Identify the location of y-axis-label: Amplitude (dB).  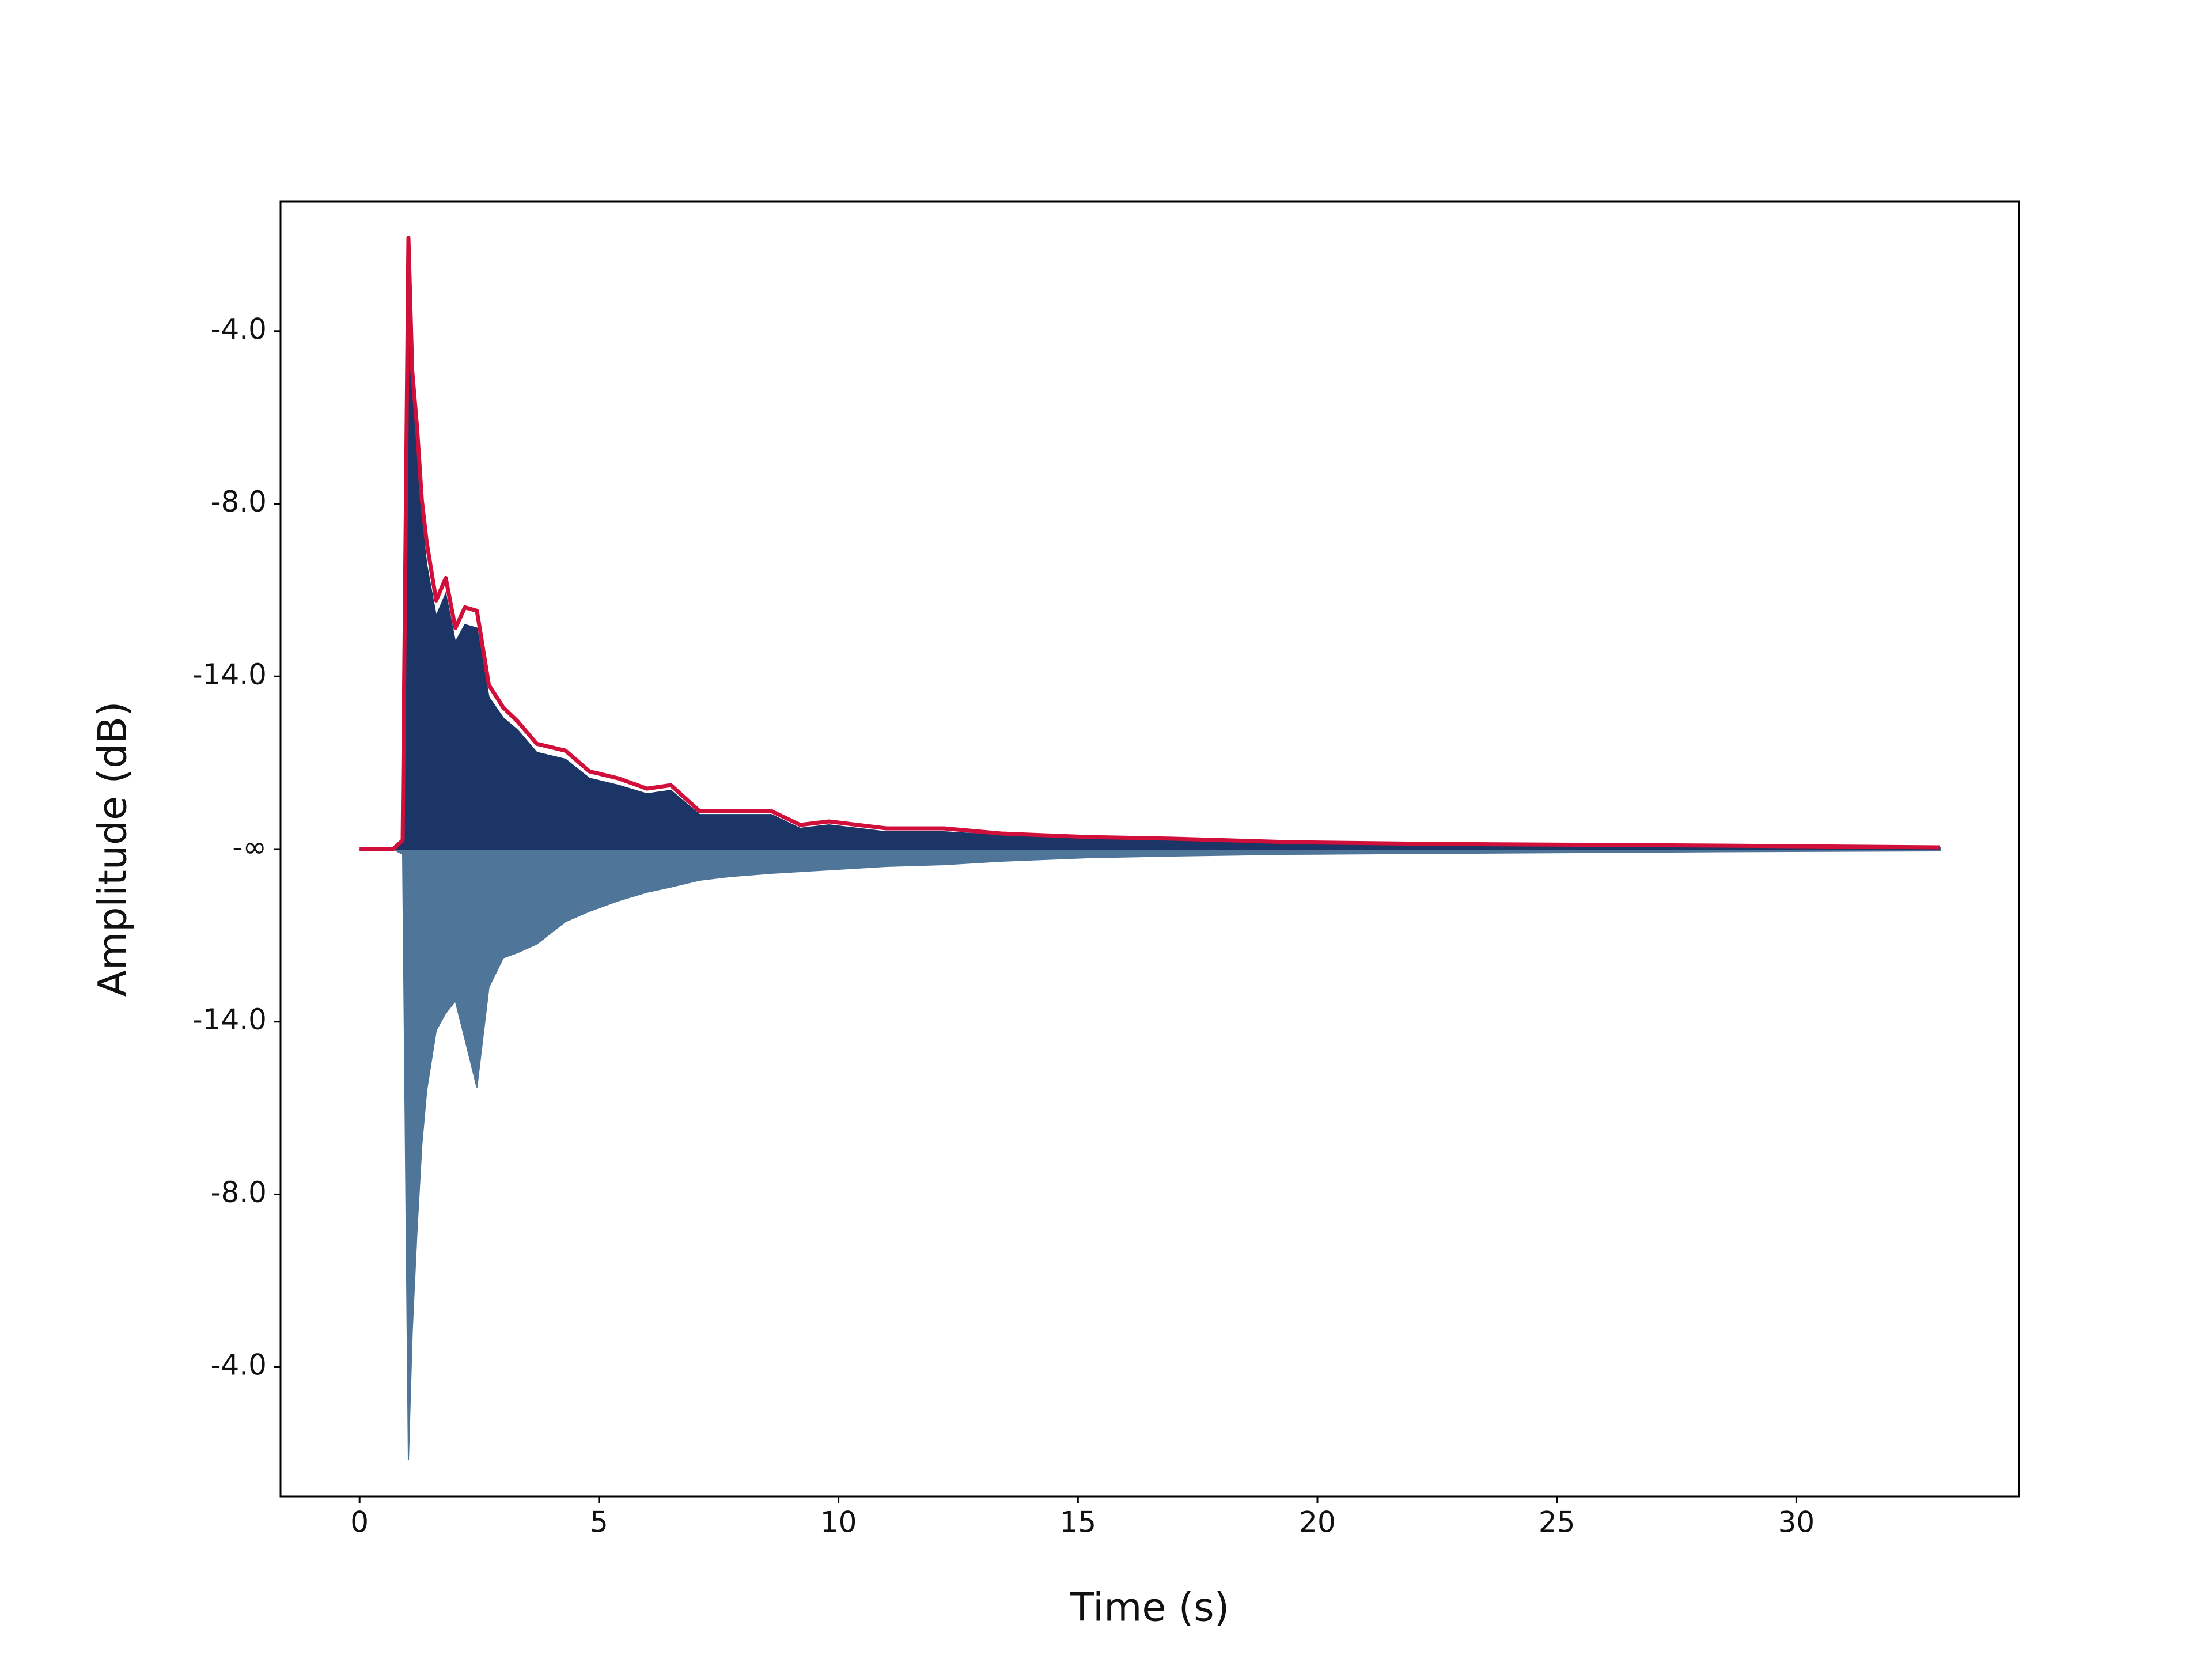
(113, 849).